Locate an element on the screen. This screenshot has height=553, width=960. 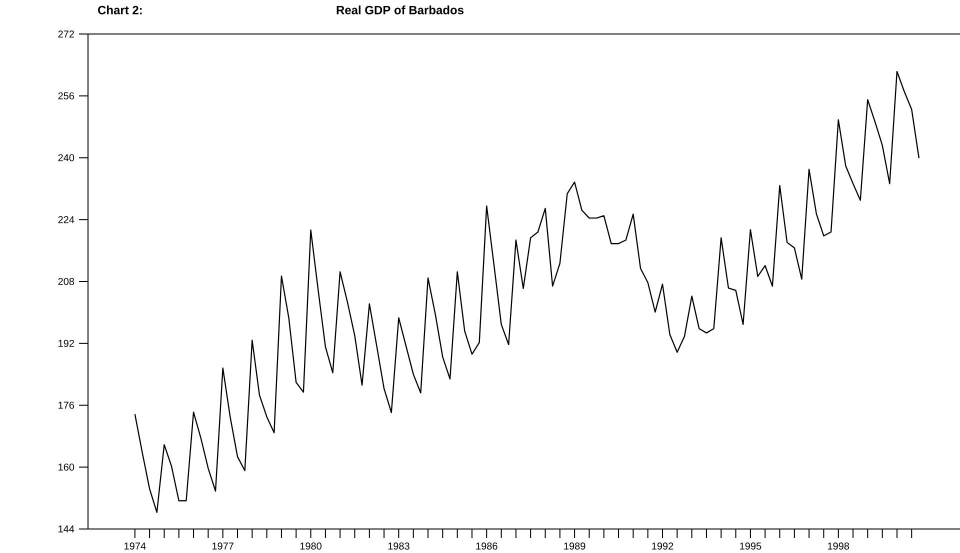
y-tick-label: 224 is located at coordinates (66, 220).